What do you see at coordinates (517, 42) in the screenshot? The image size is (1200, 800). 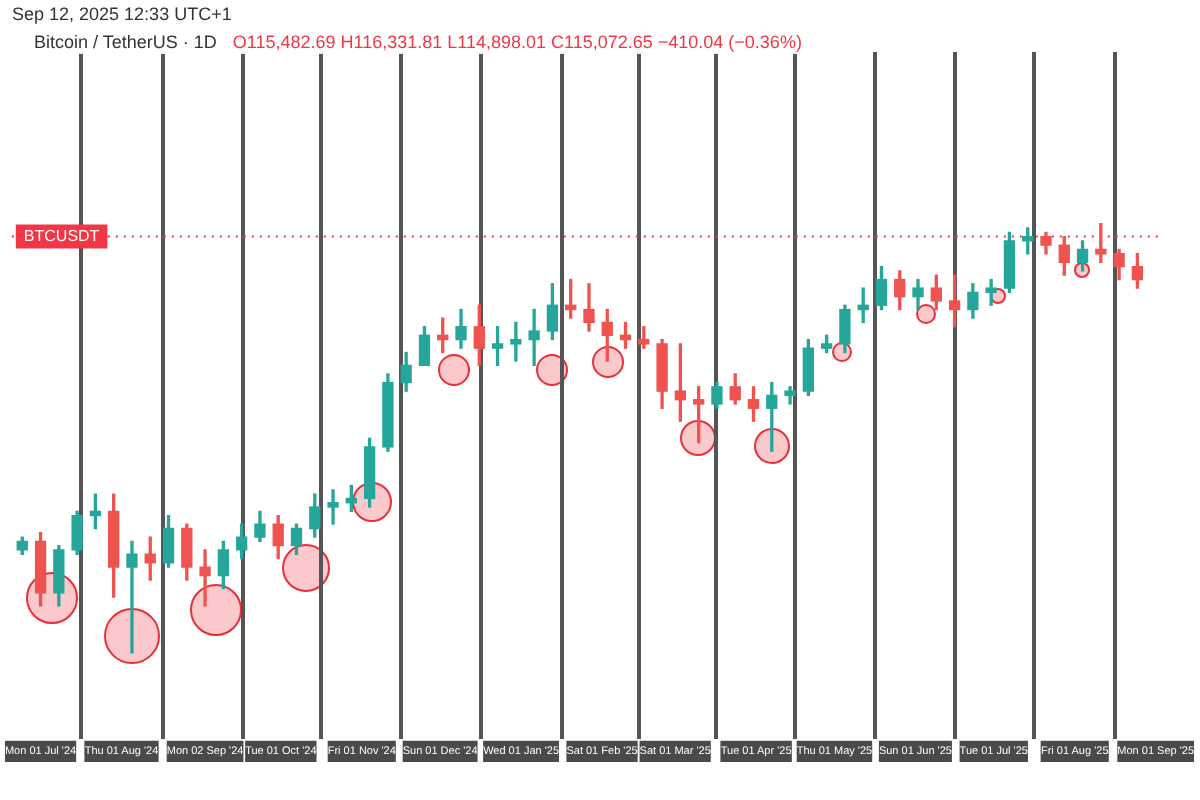 I see `chart-subtitle: O115,482.69 H116,331.81 L114,898.01 C115,072.65 −410.04 (−0.36%)` at bounding box center [517, 42].